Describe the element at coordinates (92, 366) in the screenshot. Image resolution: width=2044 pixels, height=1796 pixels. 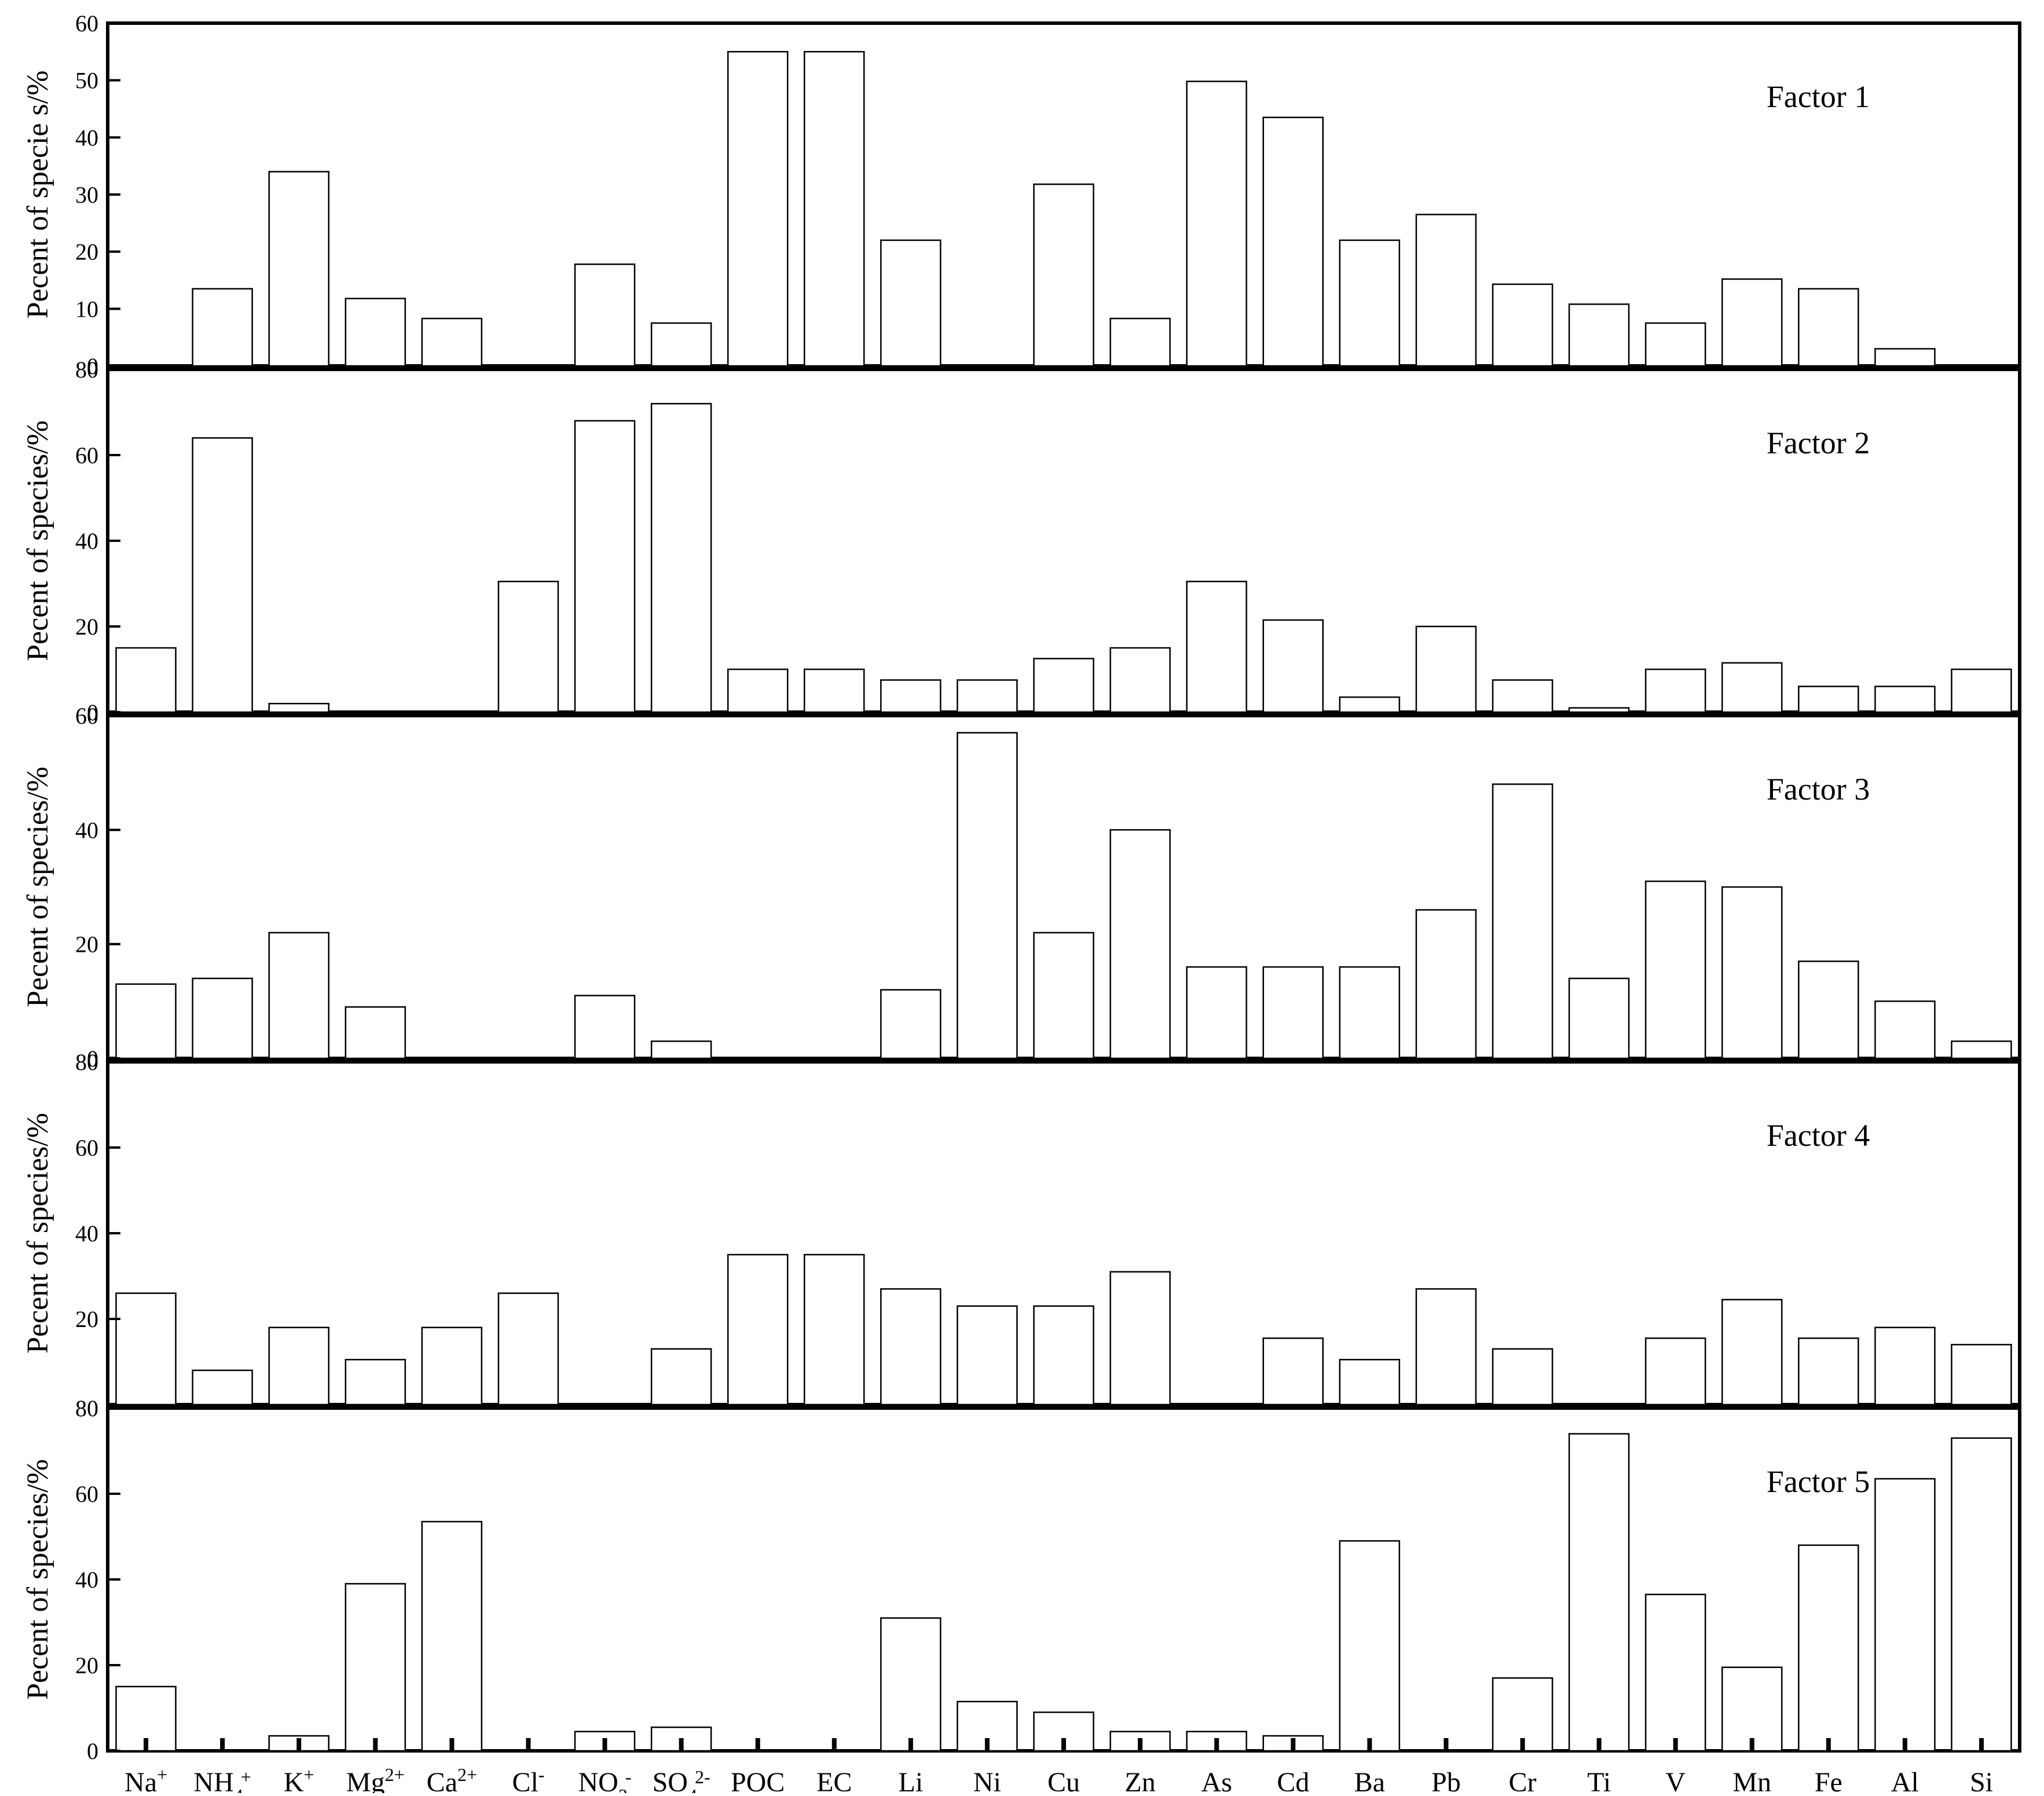
I see `y-tick-label-factor-1-0: 0` at that location.